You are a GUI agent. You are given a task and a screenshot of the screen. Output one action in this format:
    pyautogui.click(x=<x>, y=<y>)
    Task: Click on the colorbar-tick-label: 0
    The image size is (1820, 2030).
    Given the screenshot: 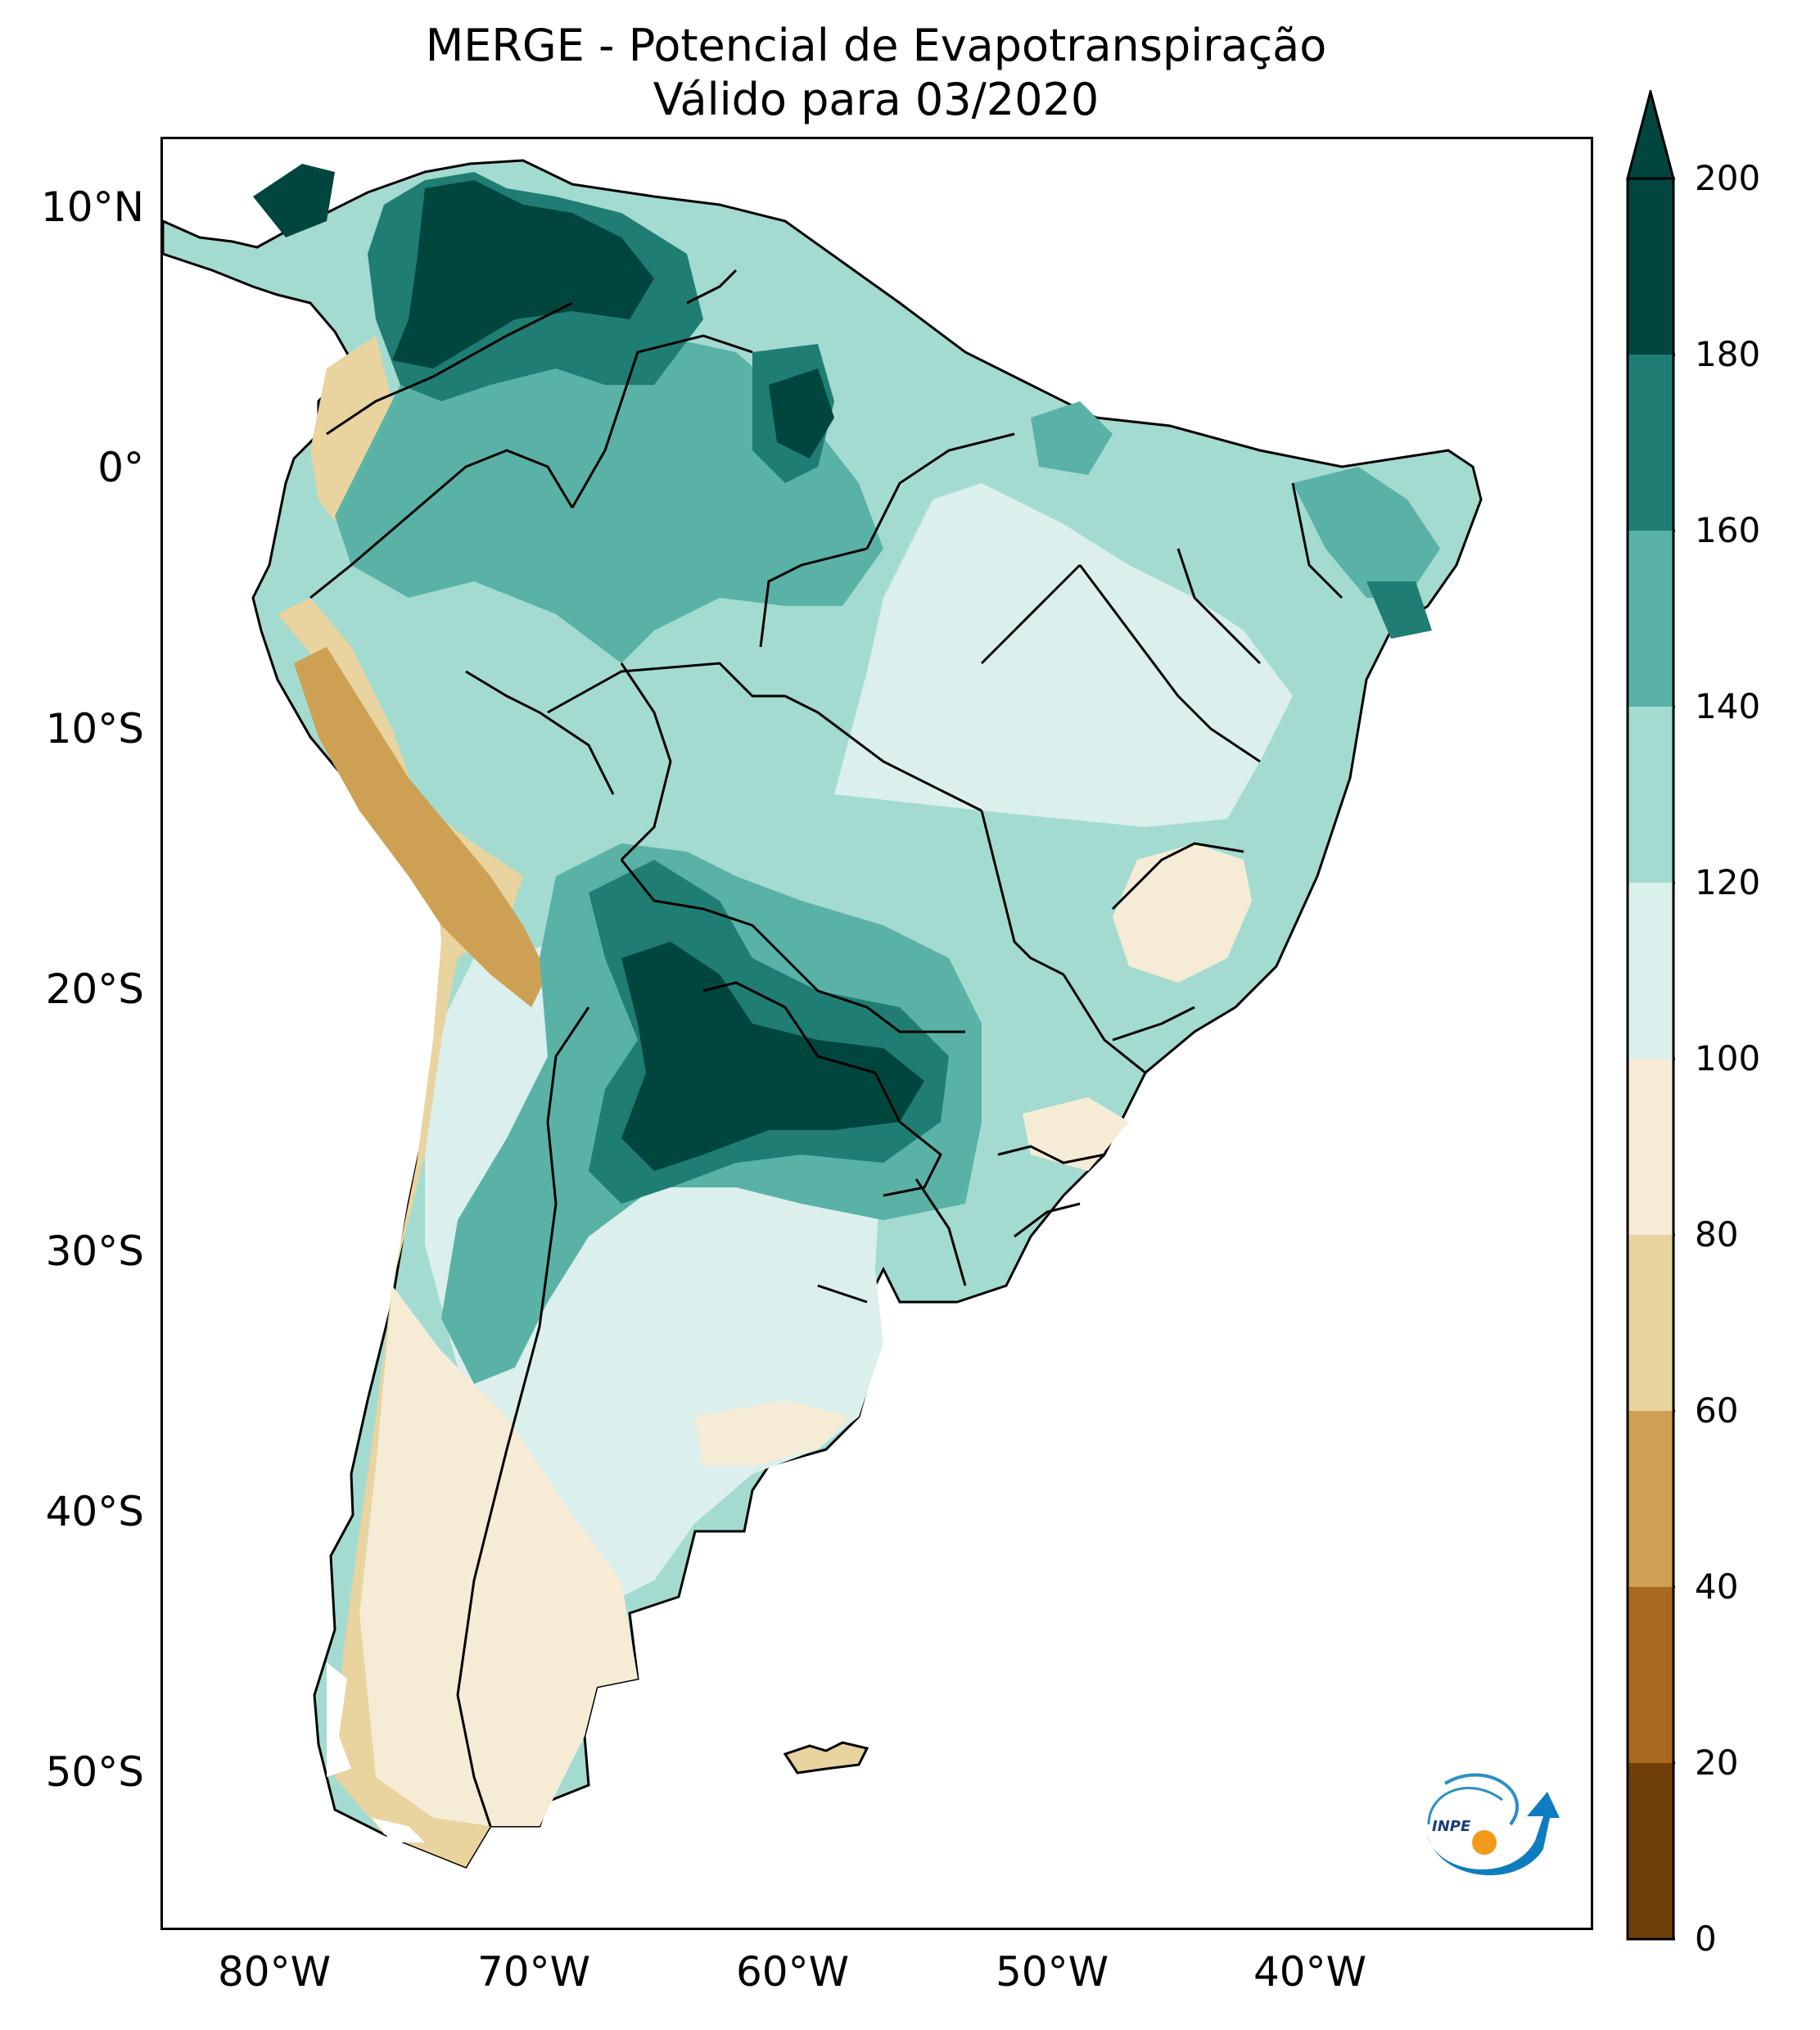 What is the action you would take?
    pyautogui.click(x=1706, y=1939)
    